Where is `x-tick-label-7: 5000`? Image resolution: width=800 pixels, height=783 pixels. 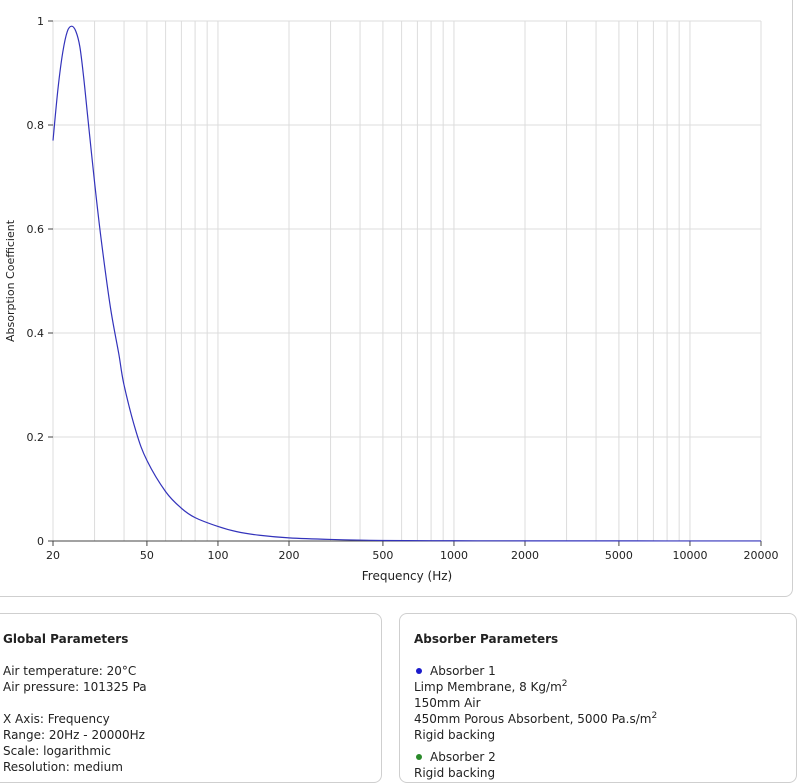
x-tick-label-7: 5000 is located at coordinates (619, 555).